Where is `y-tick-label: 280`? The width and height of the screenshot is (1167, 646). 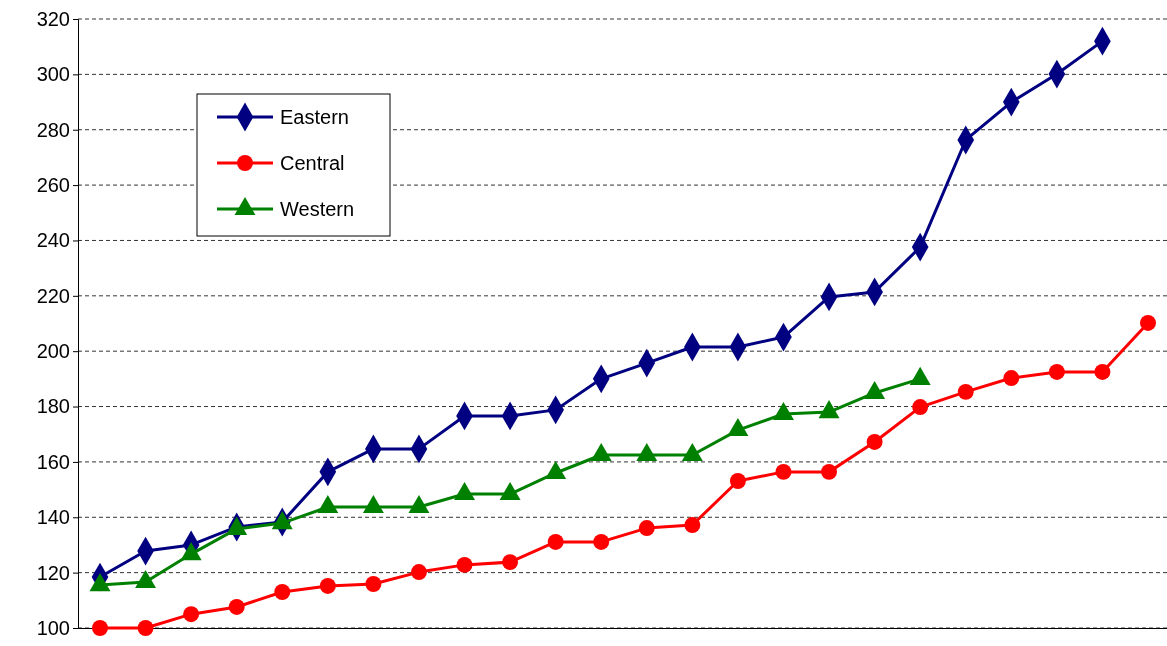
y-tick-label: 280 is located at coordinates (53, 129).